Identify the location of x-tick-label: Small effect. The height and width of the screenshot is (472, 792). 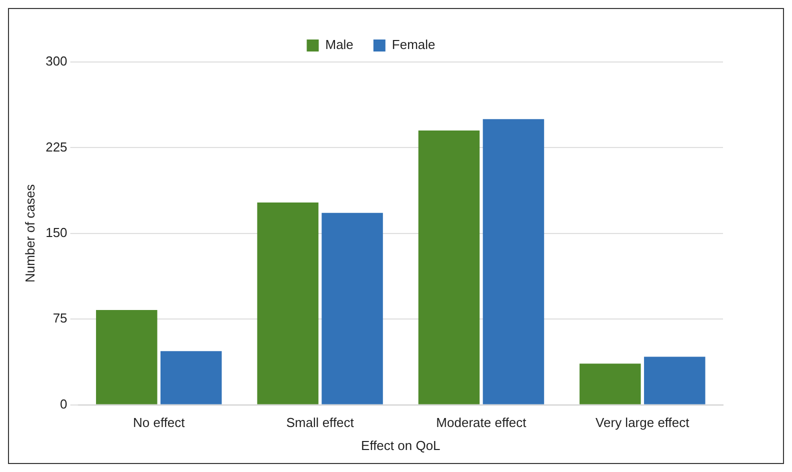
(320, 422).